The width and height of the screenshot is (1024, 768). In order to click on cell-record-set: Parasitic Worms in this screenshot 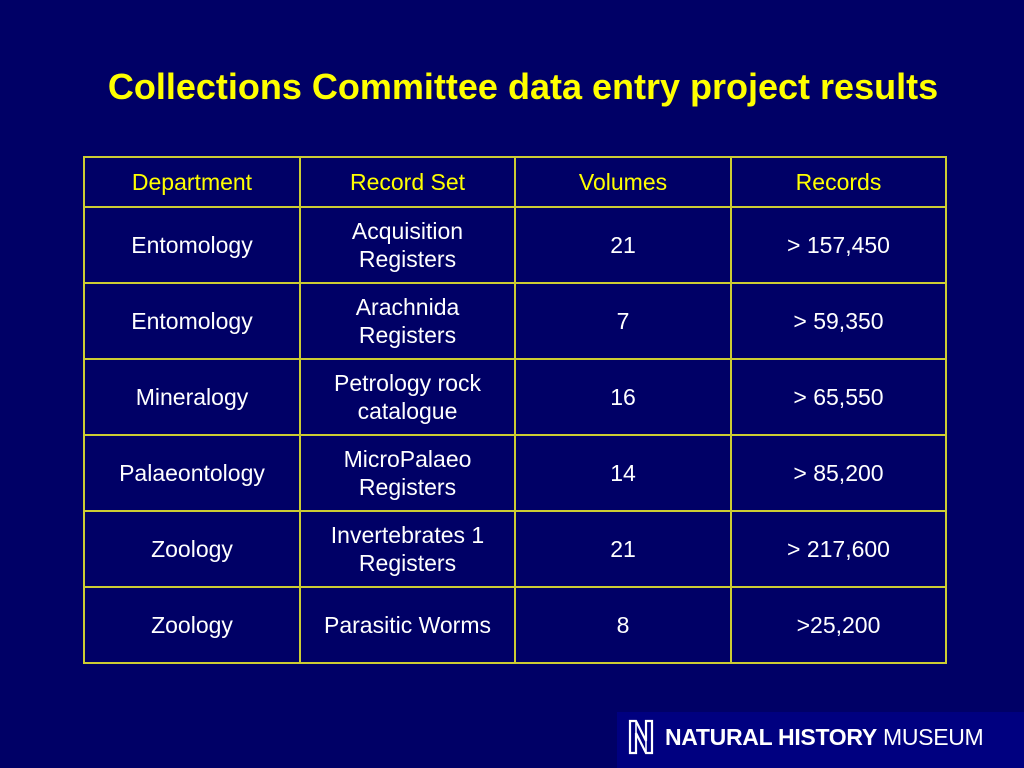, I will do `click(407, 625)`.